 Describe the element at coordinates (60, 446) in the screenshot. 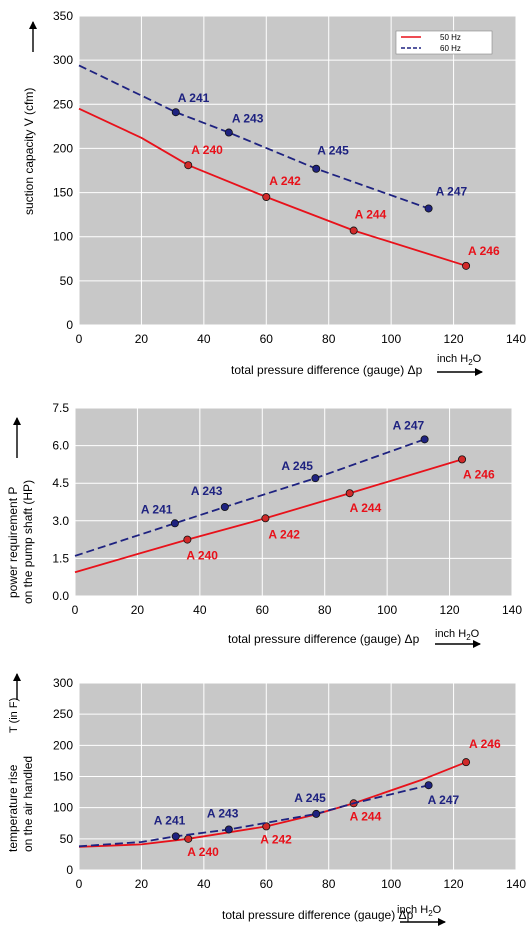

I see `y-tick-label: 6.0` at that location.